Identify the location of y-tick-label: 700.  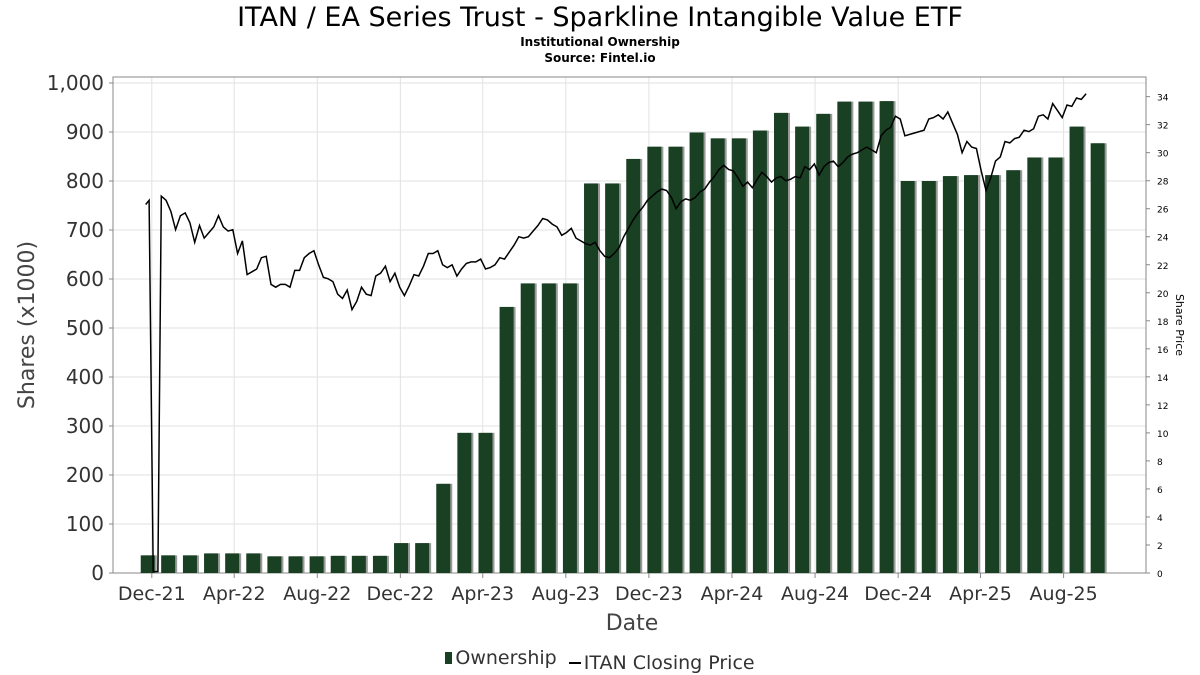
(85, 230).